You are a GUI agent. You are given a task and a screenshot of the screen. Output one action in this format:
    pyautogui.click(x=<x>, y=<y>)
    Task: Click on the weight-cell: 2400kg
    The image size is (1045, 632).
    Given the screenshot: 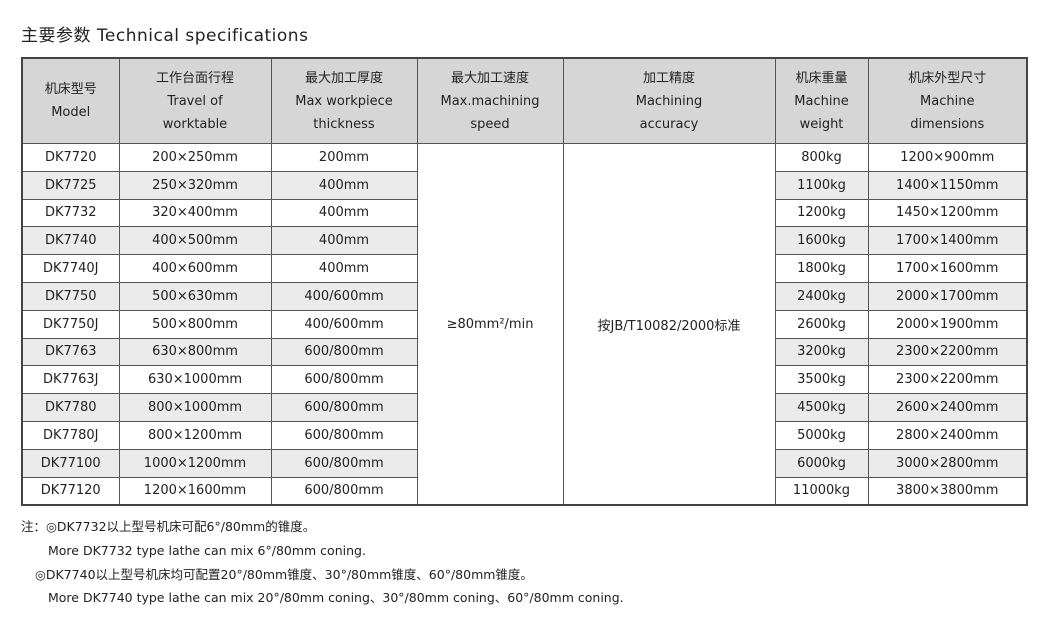 What is the action you would take?
    pyautogui.click(x=821, y=296)
    